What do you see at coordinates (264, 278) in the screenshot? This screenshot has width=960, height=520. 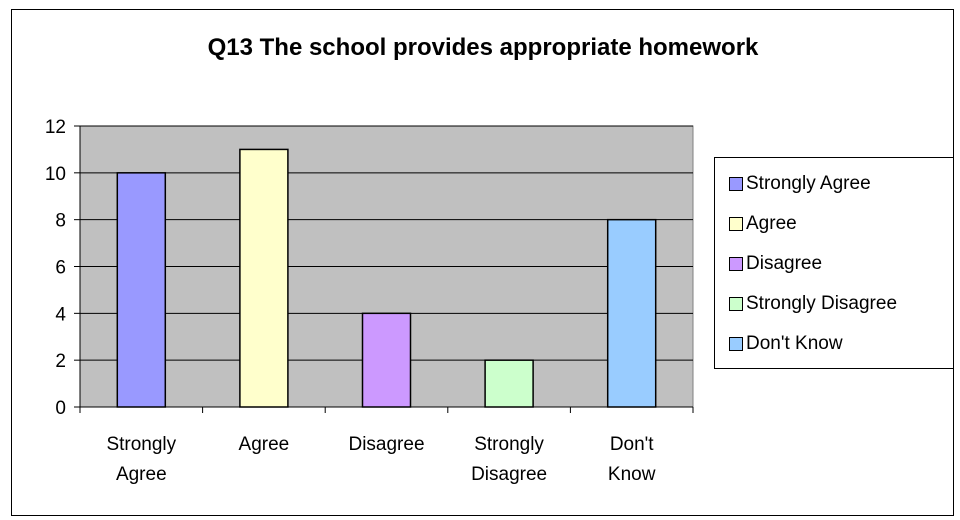 I see `bar-agree` at bounding box center [264, 278].